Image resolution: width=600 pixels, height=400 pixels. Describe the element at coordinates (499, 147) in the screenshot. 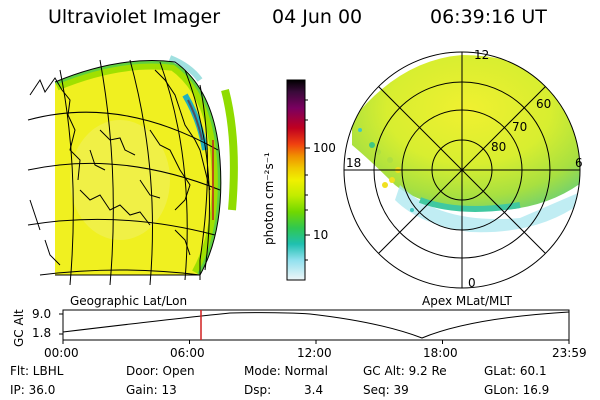

I see `mlat-label-80: 80` at that location.